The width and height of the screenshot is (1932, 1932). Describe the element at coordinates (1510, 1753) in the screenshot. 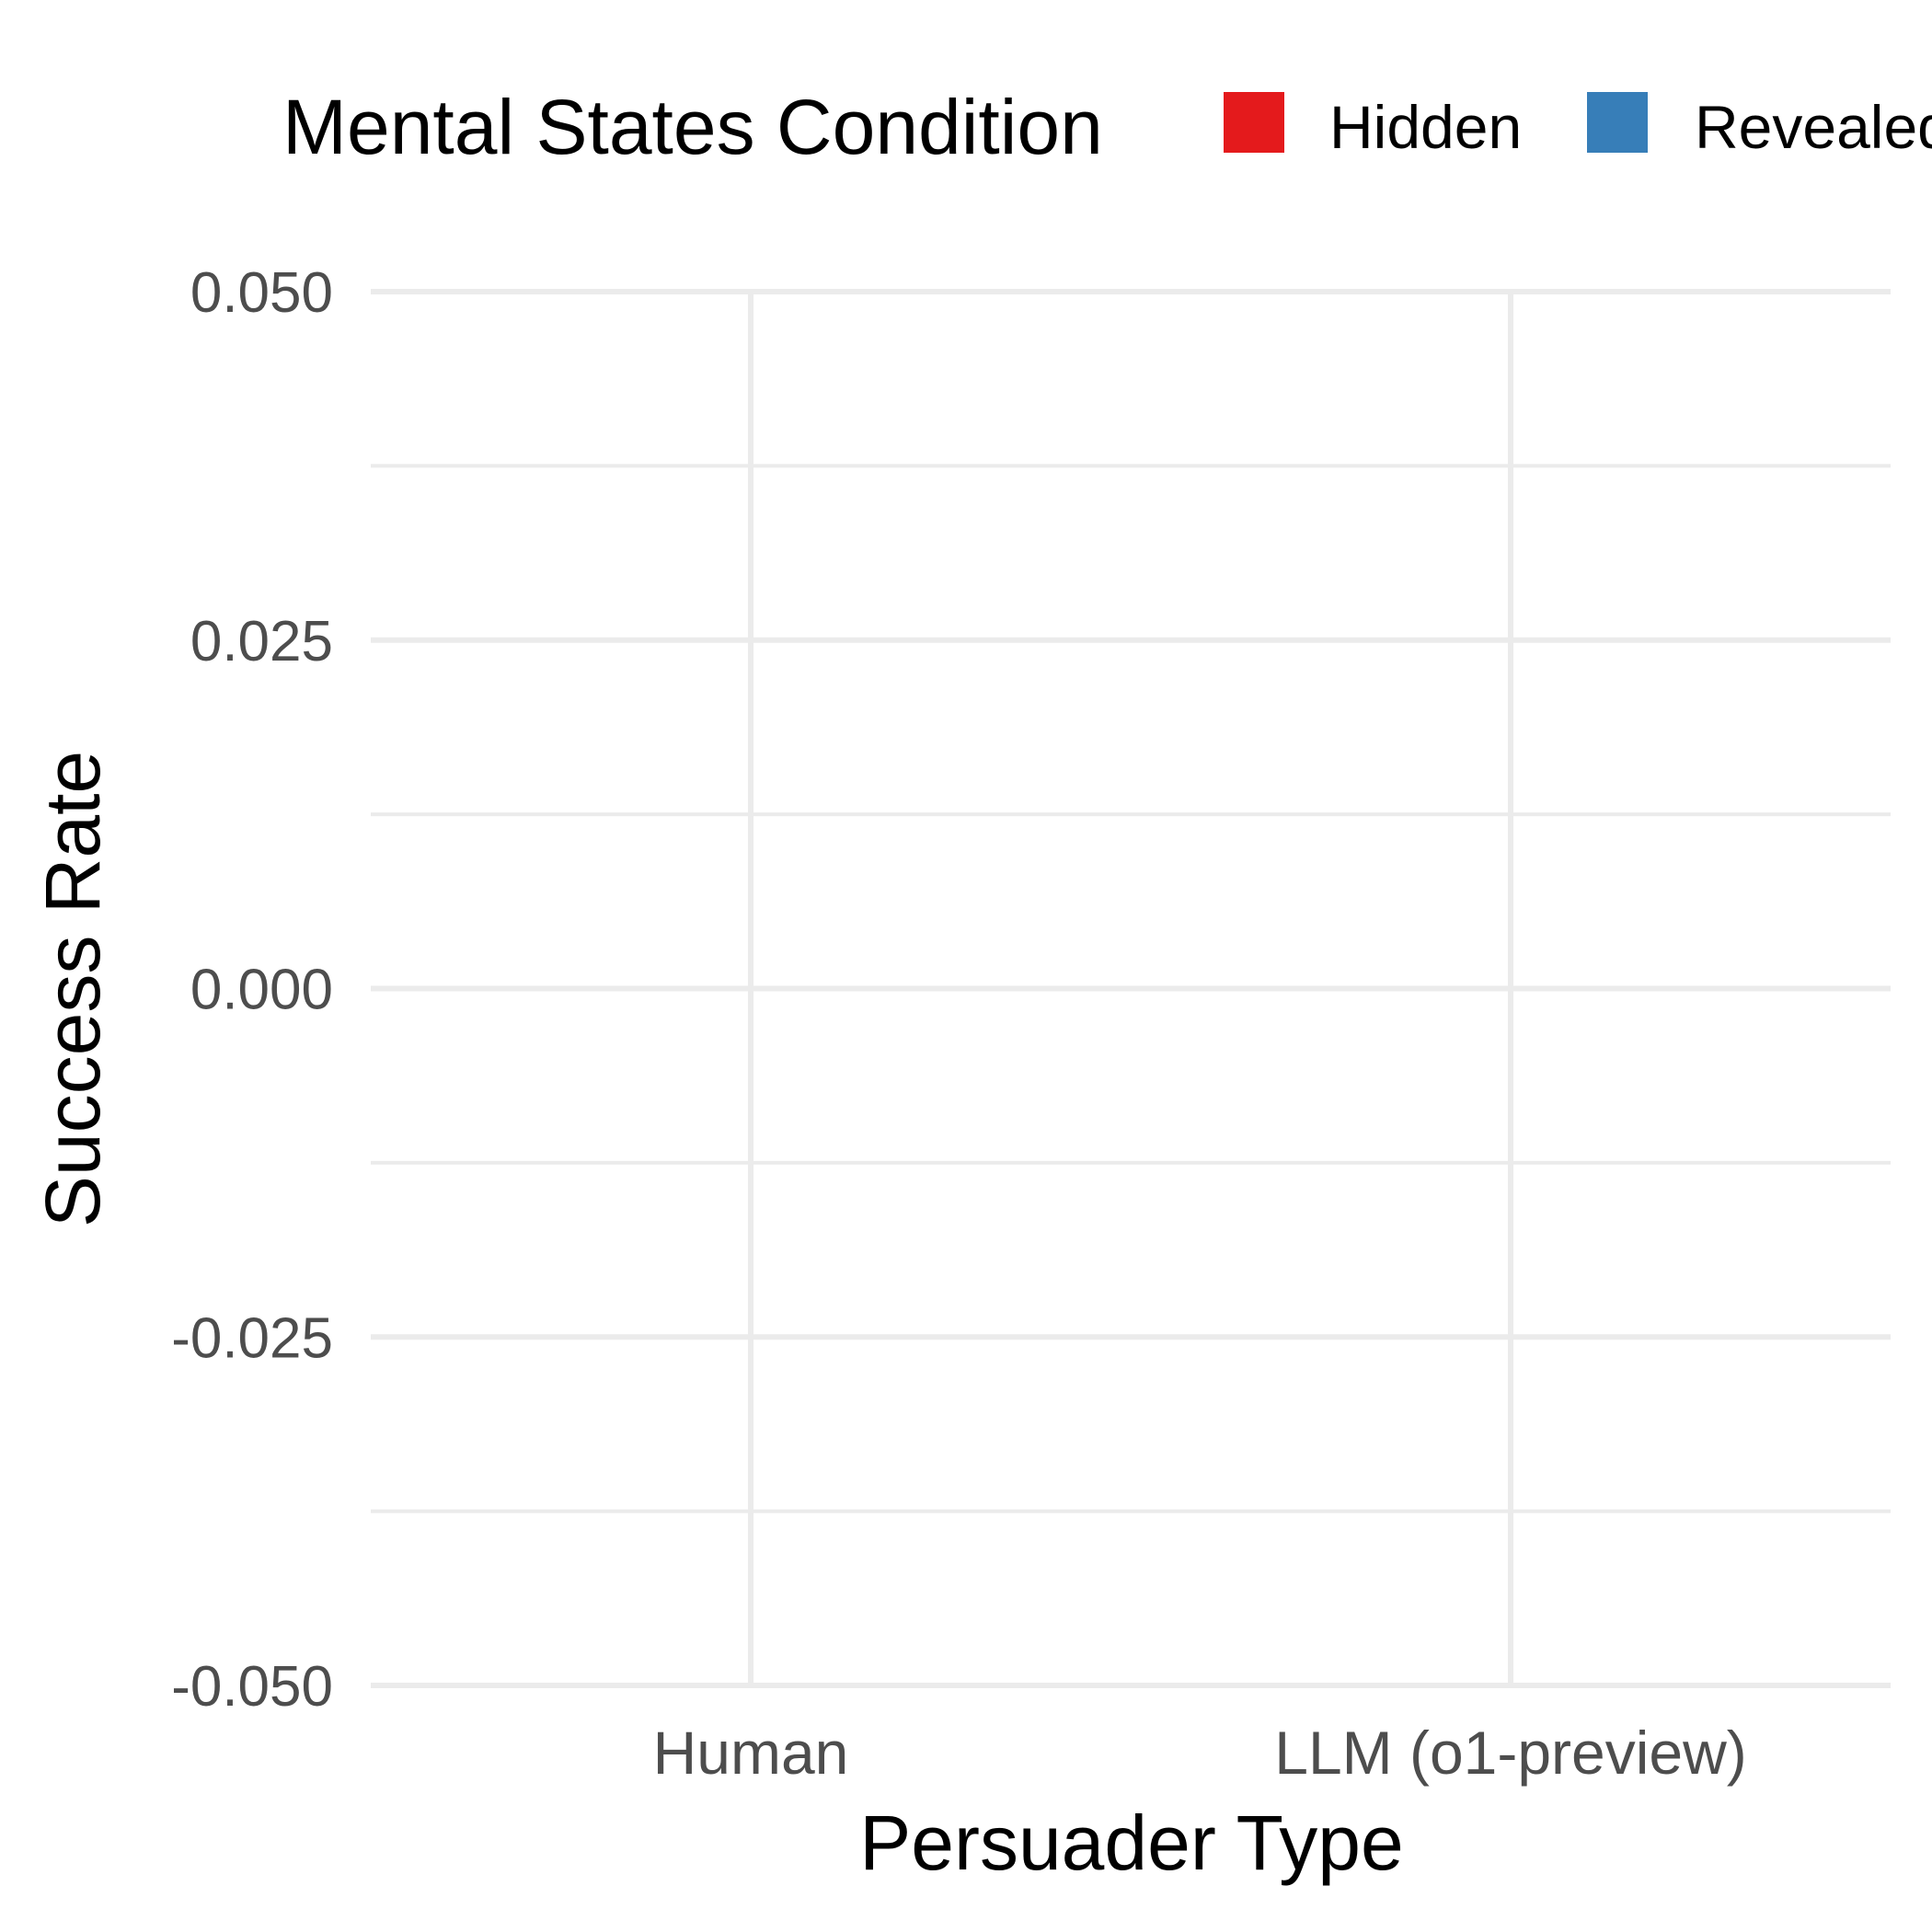

I see `x-tick-label: LLM (o1-preview)` at that location.